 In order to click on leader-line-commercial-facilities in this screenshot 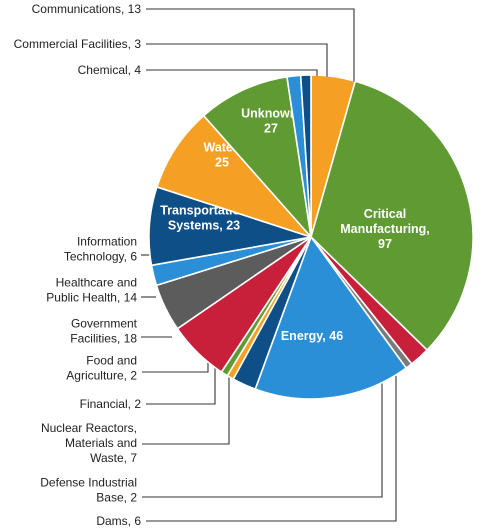, I will do `click(237, 60)`.